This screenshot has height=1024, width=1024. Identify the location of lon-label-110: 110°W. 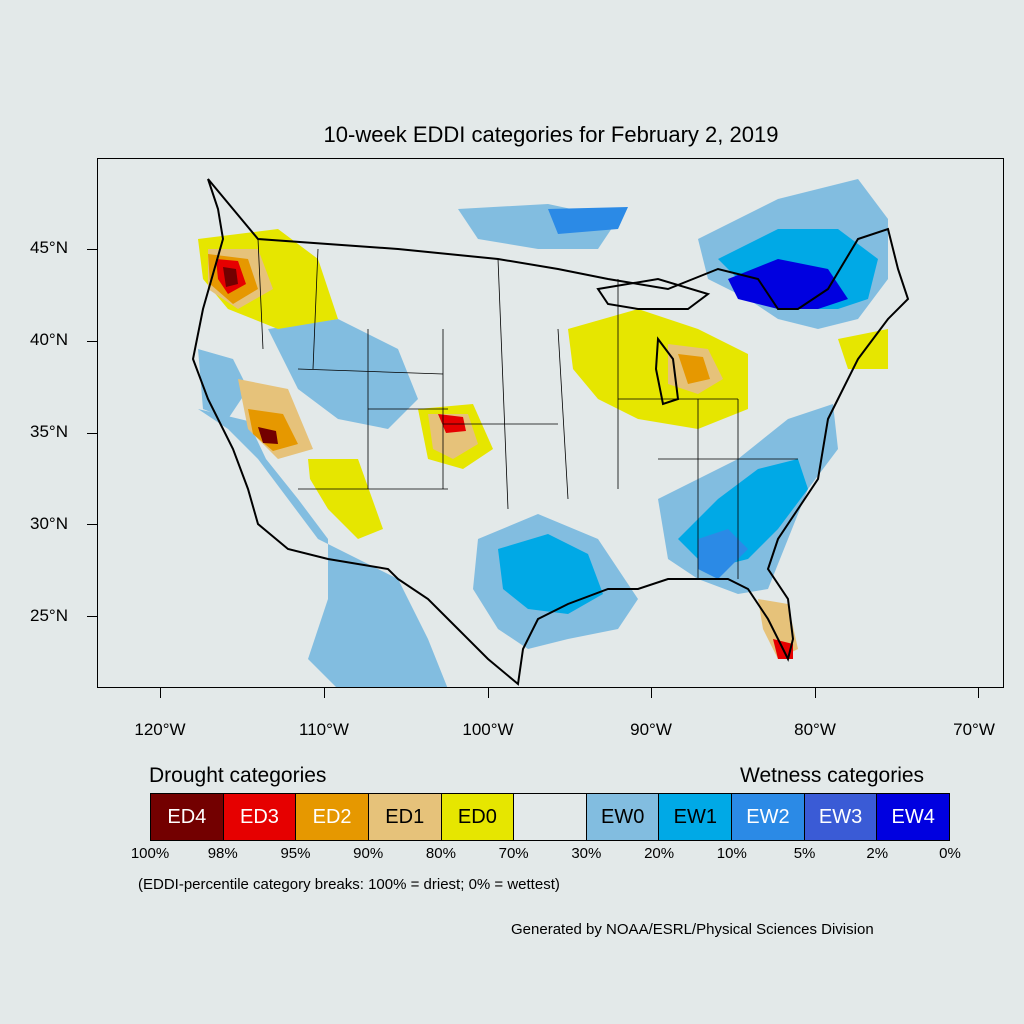
(324, 729).